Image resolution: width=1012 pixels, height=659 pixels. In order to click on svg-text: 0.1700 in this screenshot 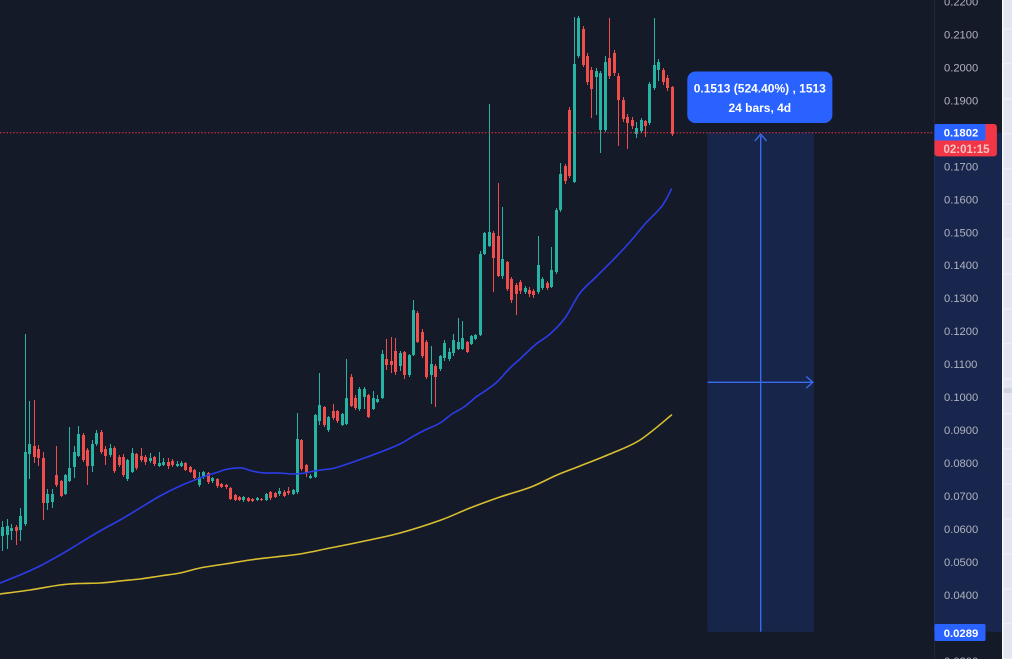, I will do `click(961, 167)`.